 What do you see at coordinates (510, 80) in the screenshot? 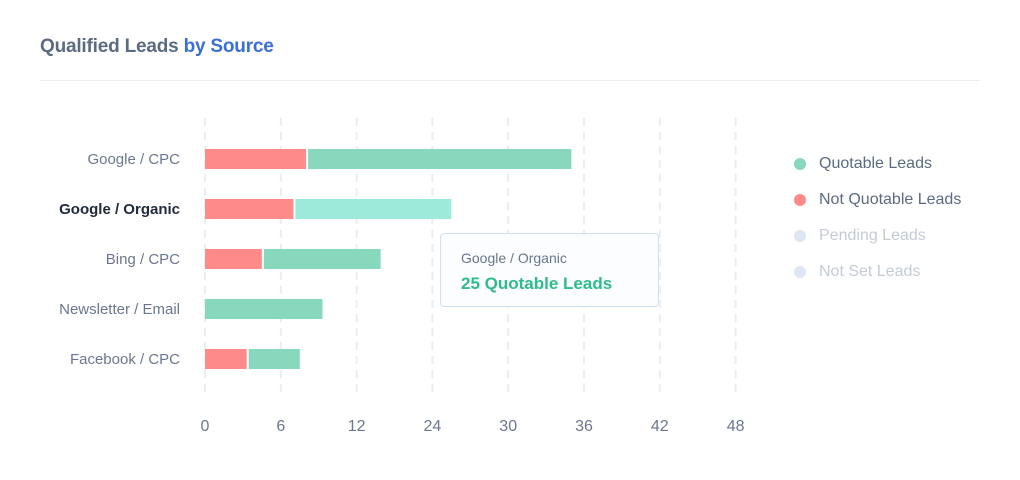
I see `header-divider` at bounding box center [510, 80].